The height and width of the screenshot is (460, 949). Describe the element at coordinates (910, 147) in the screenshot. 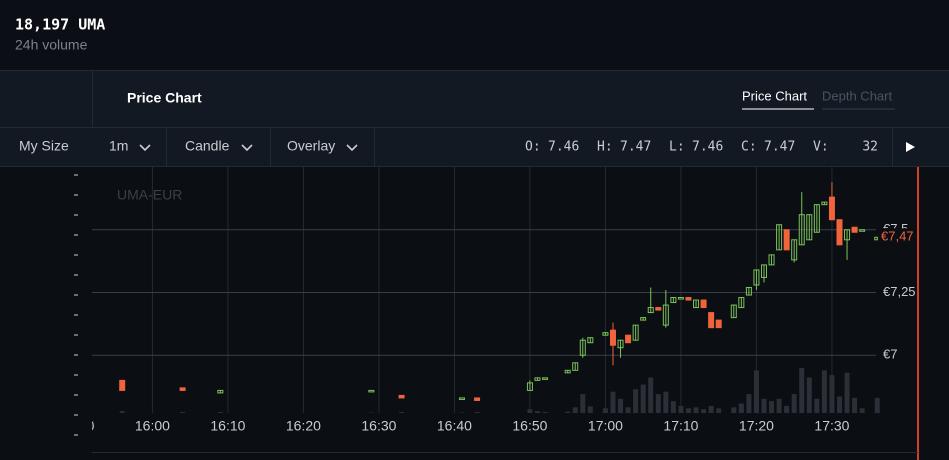

I see `play-button` at that location.